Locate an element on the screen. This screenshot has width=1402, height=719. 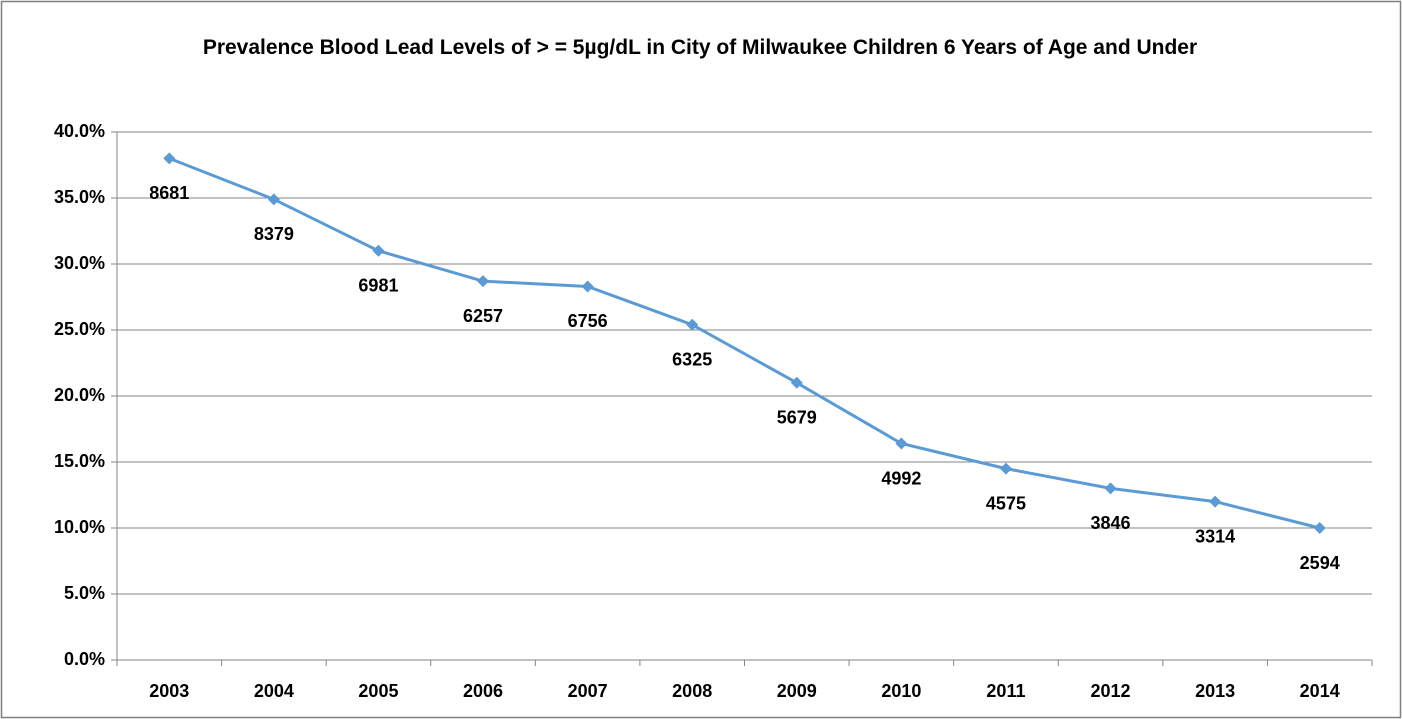
point-label: 4575 is located at coordinates (1006, 503).